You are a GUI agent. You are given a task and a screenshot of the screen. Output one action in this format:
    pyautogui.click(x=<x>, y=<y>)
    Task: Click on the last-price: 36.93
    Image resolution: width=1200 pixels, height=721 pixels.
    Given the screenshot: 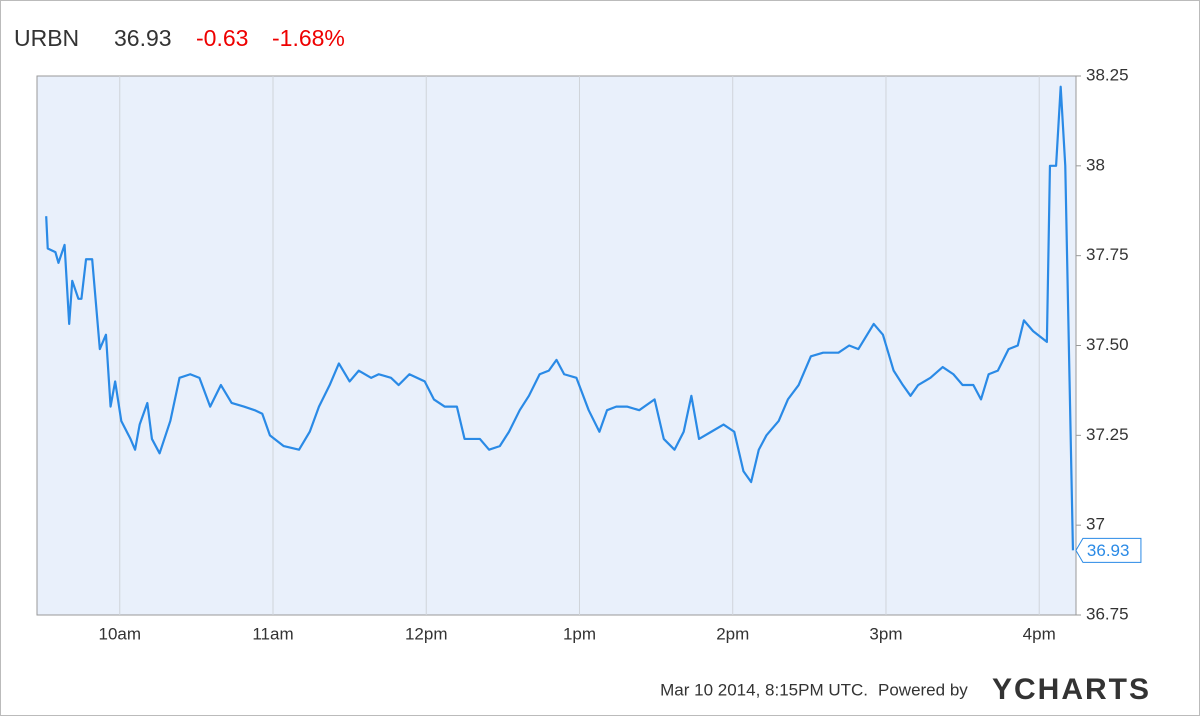 What is the action you would take?
    pyautogui.click(x=143, y=38)
    